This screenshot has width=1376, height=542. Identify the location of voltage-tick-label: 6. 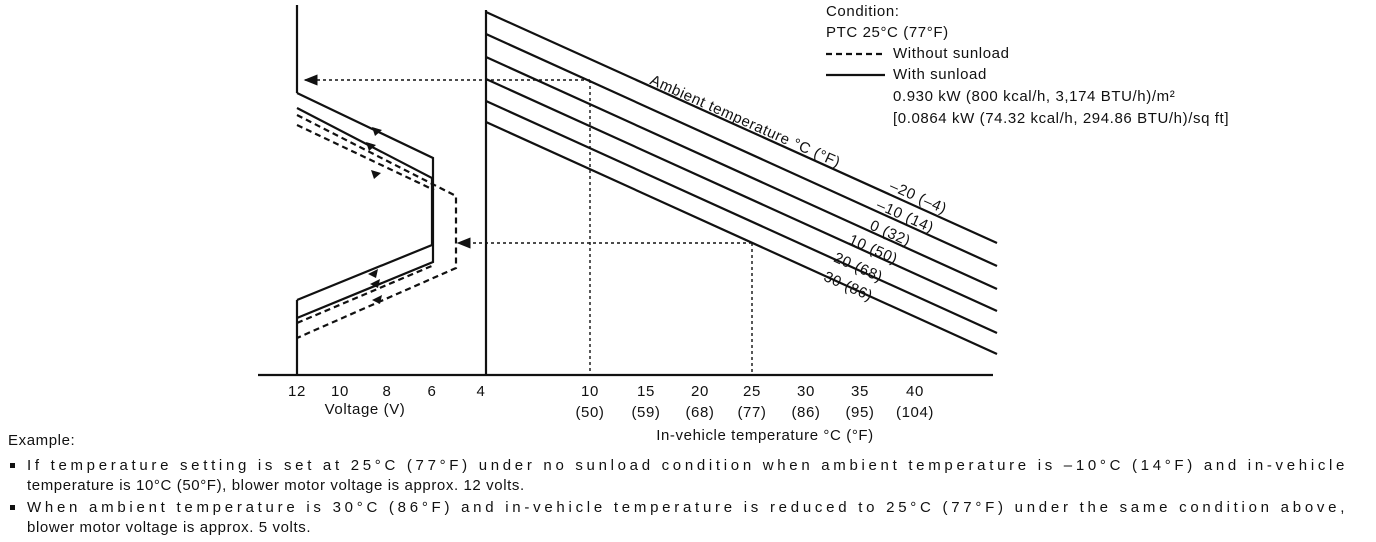
(432, 391).